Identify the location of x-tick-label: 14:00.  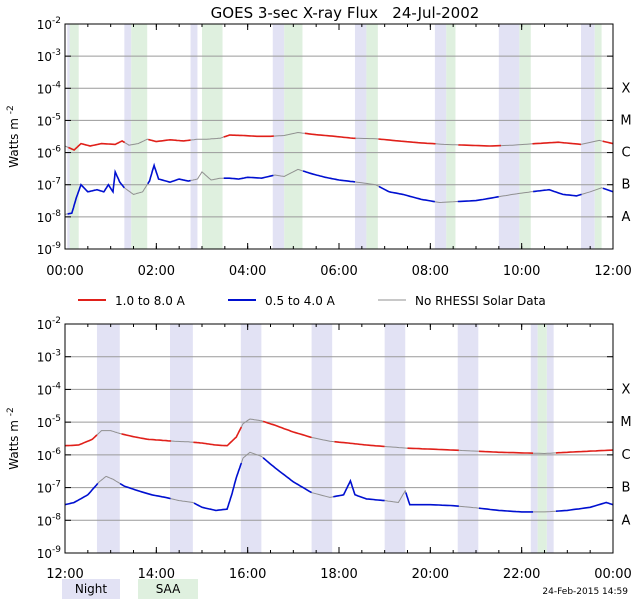
(156, 574).